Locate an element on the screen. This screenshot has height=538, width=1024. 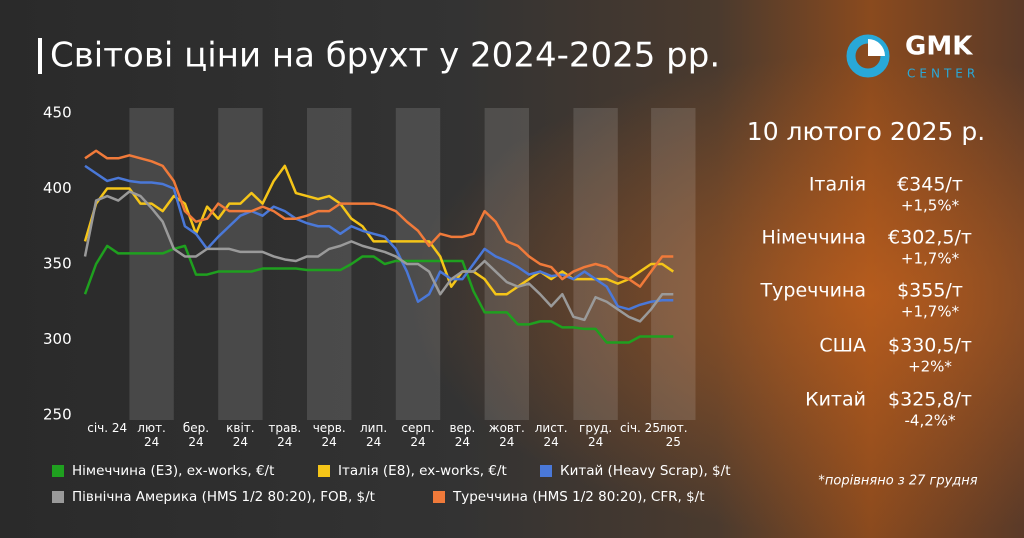
x-tick-label: лют. 25 is located at coordinates (673, 435).